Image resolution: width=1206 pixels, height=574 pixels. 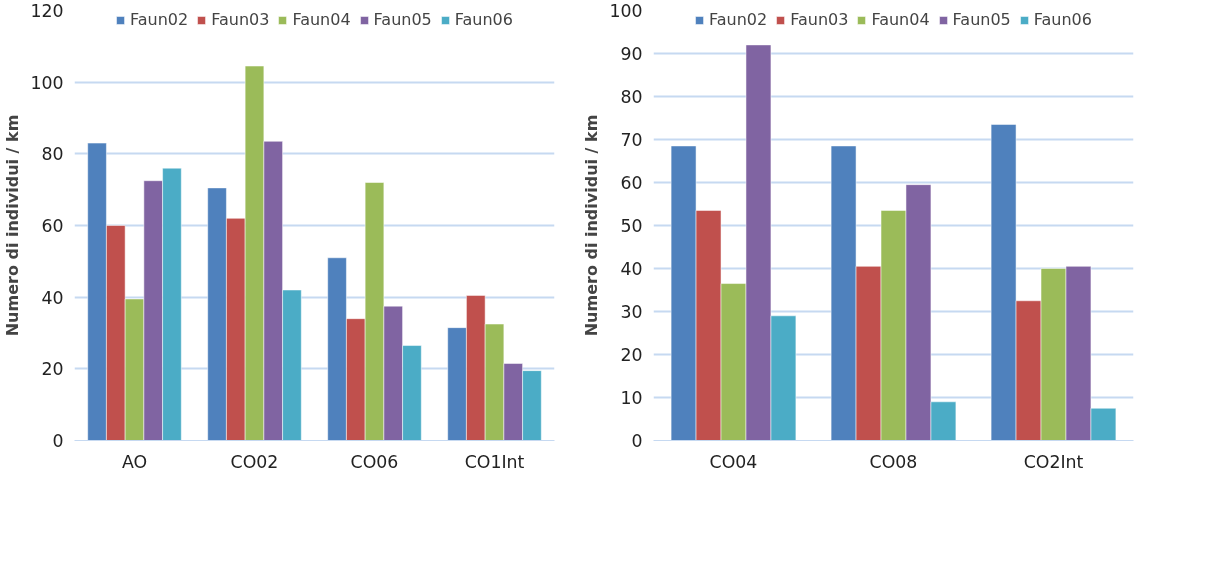 What do you see at coordinates (631, 226) in the screenshot?
I see `y-tick-label: 50` at bounding box center [631, 226].